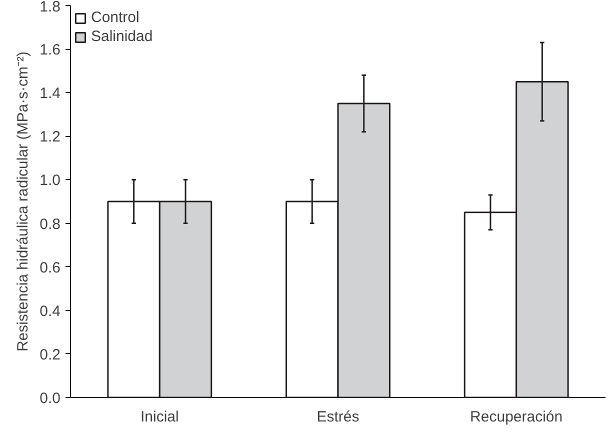 The image size is (616, 432). I want to click on y-tick-label: 0.2, so click(50, 355).